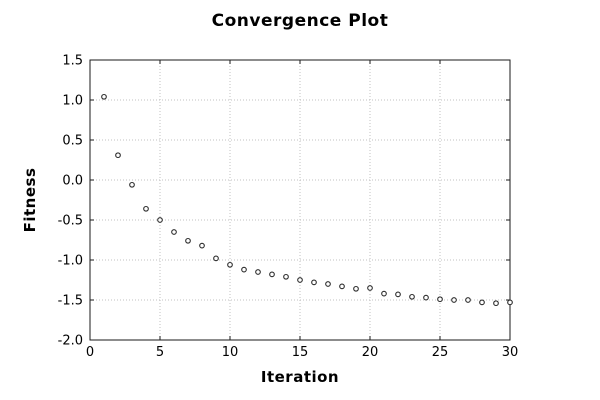 The width and height of the screenshot is (600, 400). I want to click on y-axis-label: Fitness, so click(30, 200).